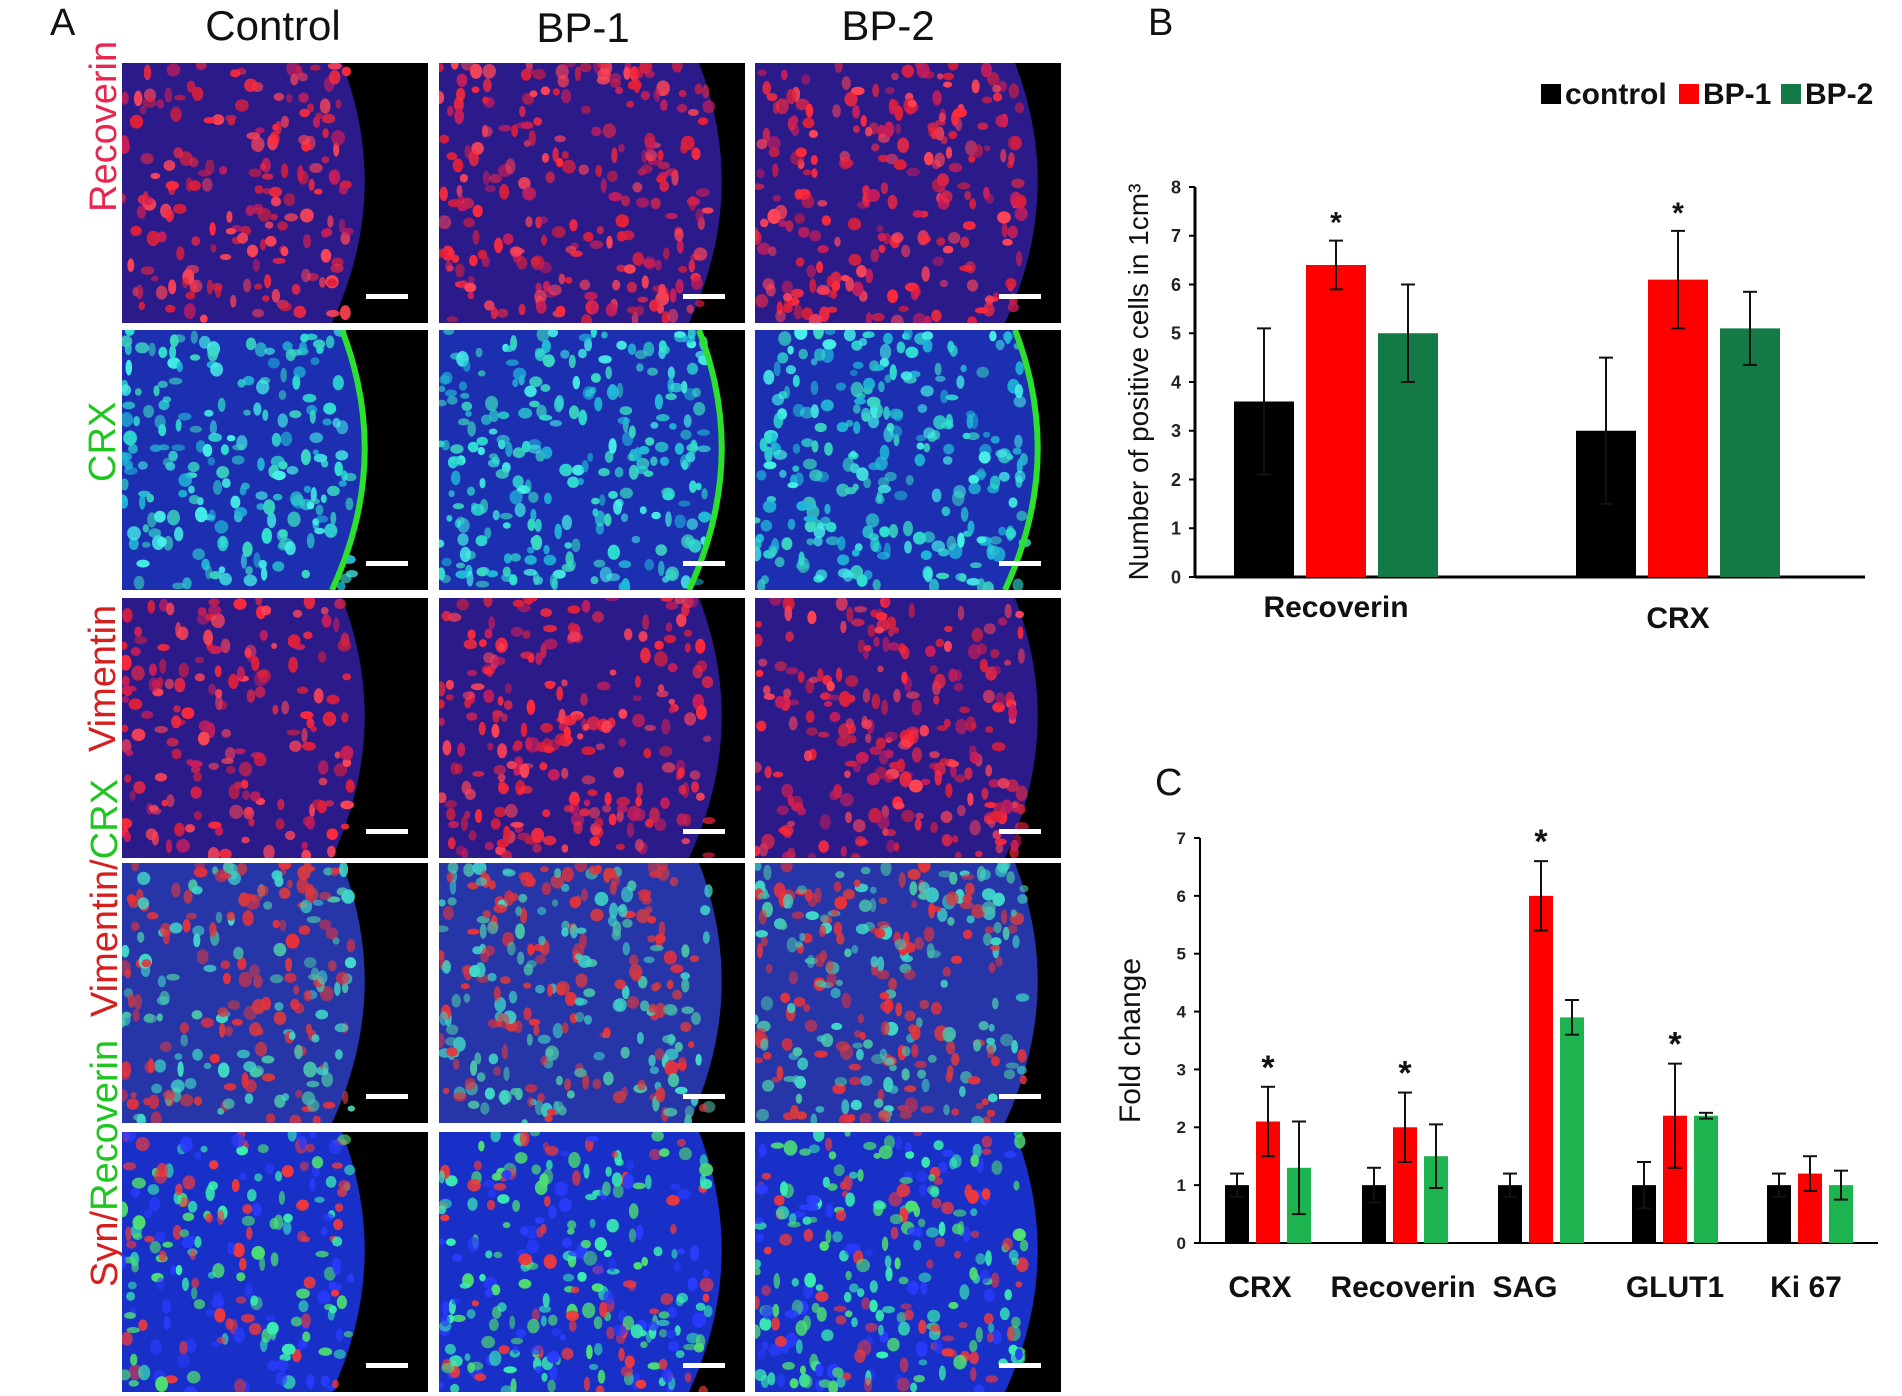  I want to click on category-label: Ki 67, so click(1806, 1287).